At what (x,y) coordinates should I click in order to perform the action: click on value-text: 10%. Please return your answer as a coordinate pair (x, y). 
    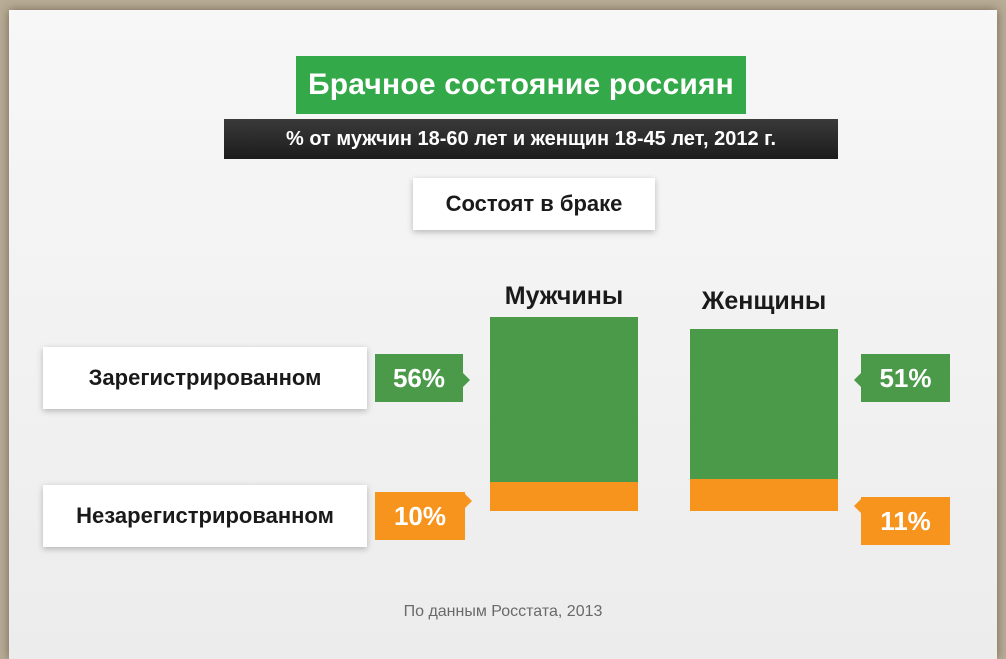
    Looking at the image, I should click on (420, 515).